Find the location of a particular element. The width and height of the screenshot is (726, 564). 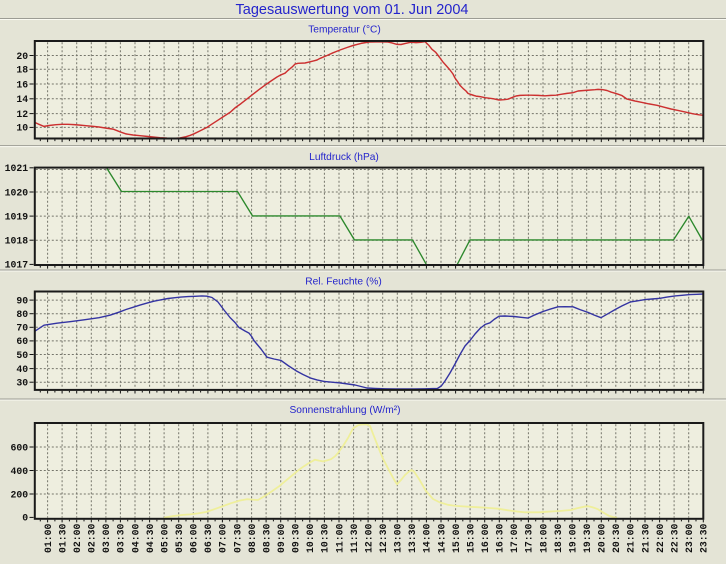

svg-text: 05:00 is located at coordinates (164, 538).